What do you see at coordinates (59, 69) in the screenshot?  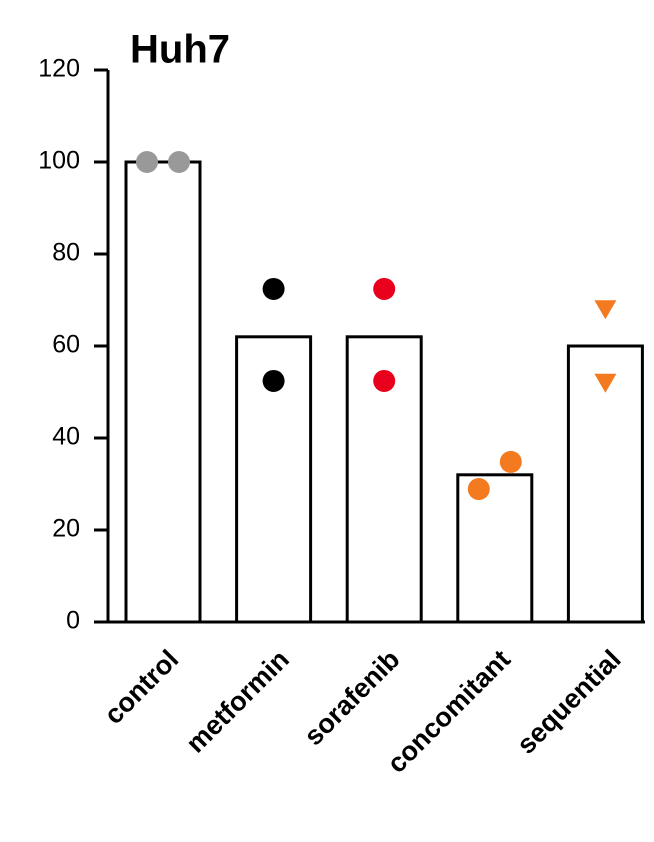 I see `y-tick-label: 120` at bounding box center [59, 69].